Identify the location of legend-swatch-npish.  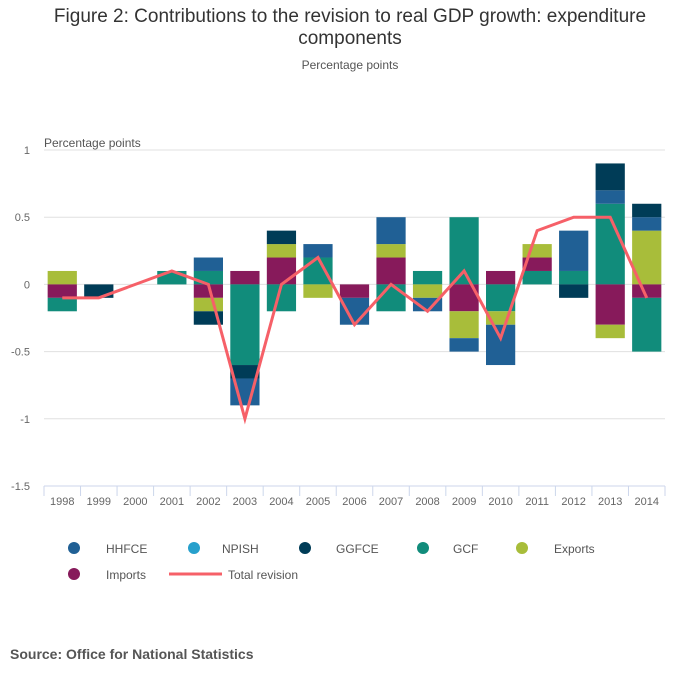
(194, 548).